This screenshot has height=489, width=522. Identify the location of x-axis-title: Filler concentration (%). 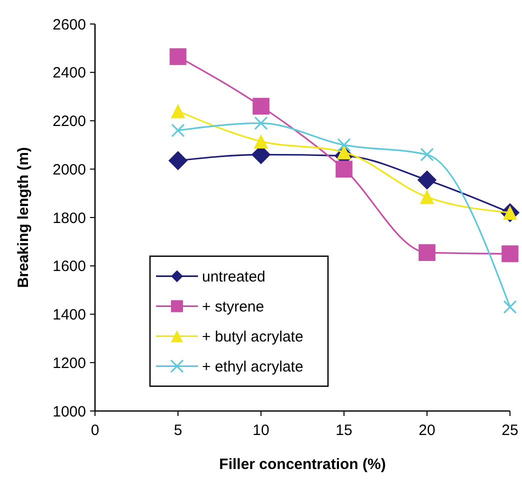
(302, 464).